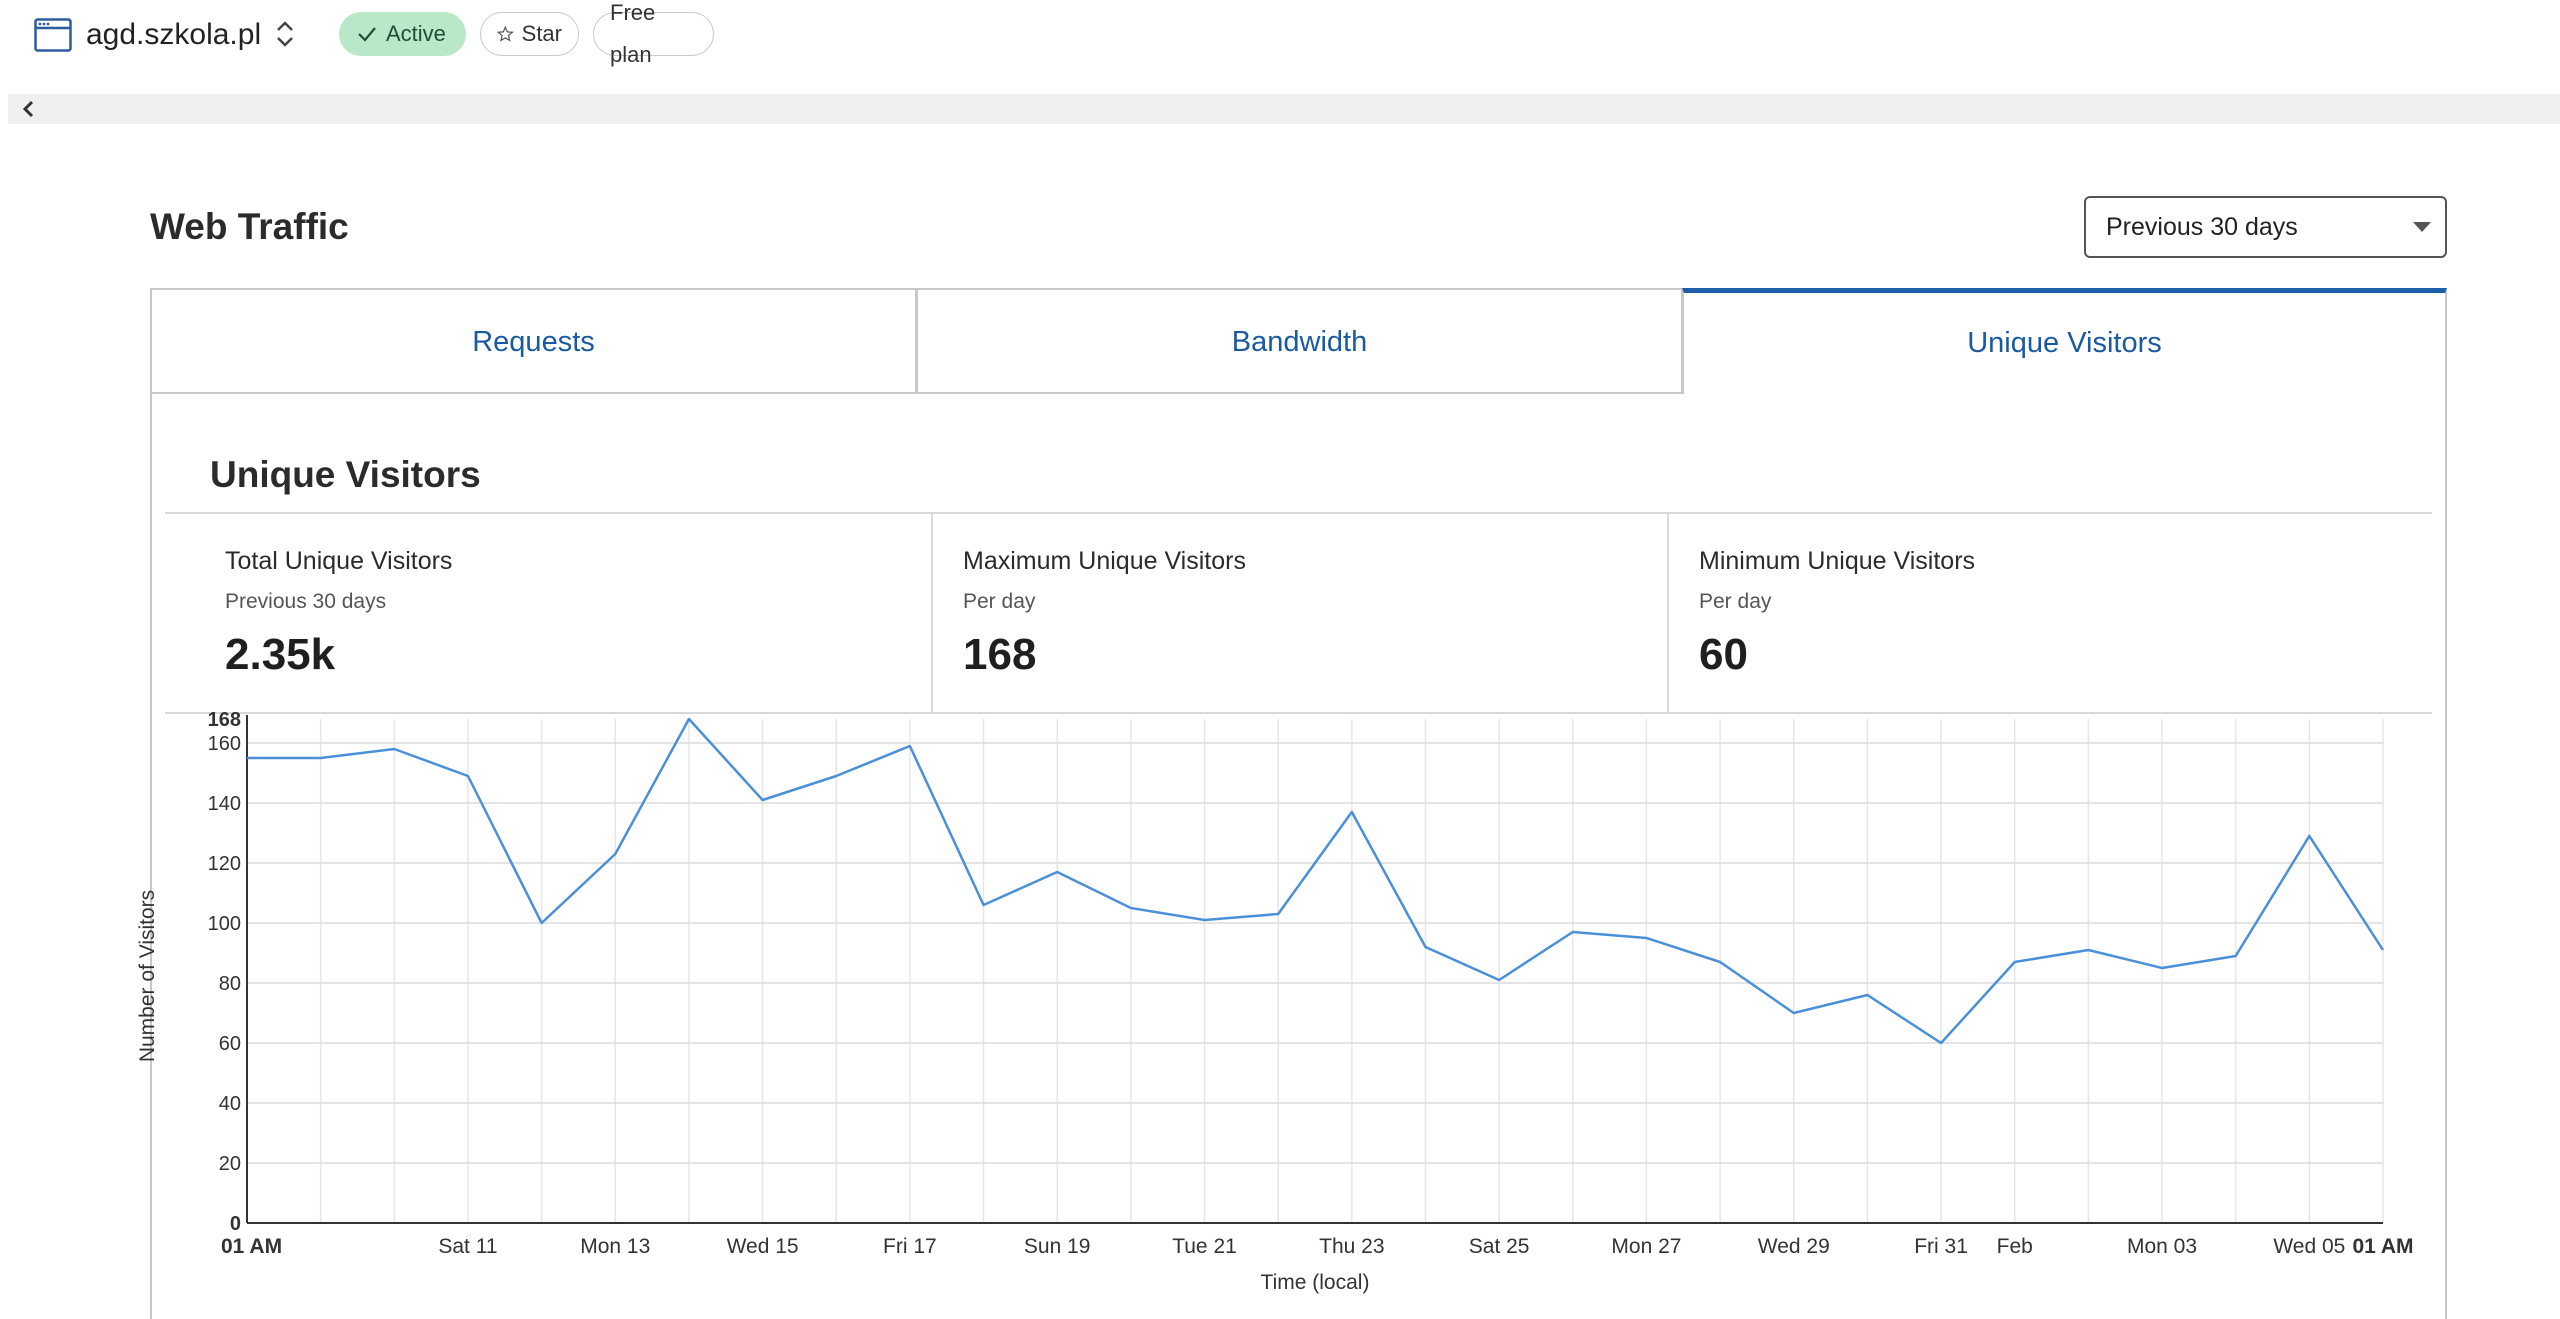  What do you see at coordinates (763, 1246) in the screenshot?
I see `x-tick-label: Wed 15` at bounding box center [763, 1246].